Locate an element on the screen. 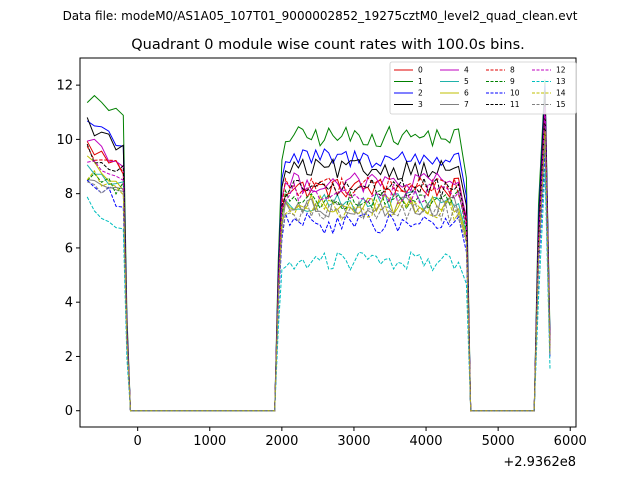  x-axis: 0 1000 2000 3000 4000 5000 6000 is located at coordinates (360, 438).